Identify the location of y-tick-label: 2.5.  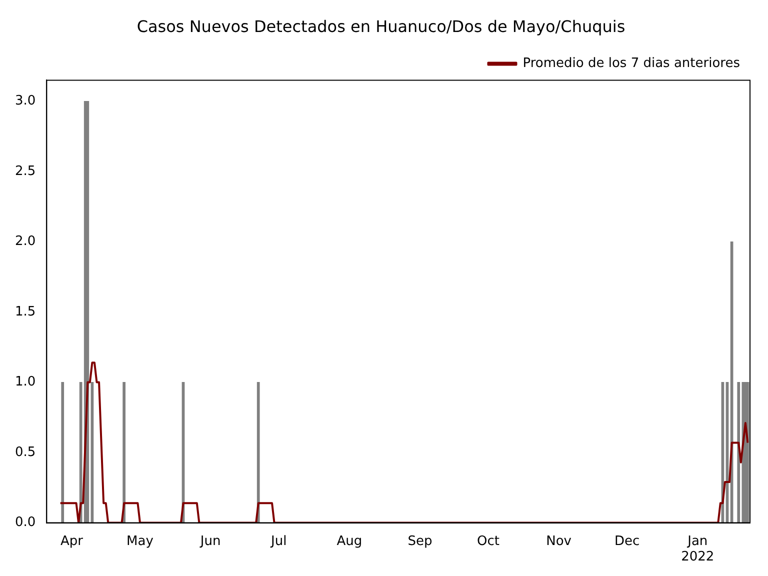
(25, 171).